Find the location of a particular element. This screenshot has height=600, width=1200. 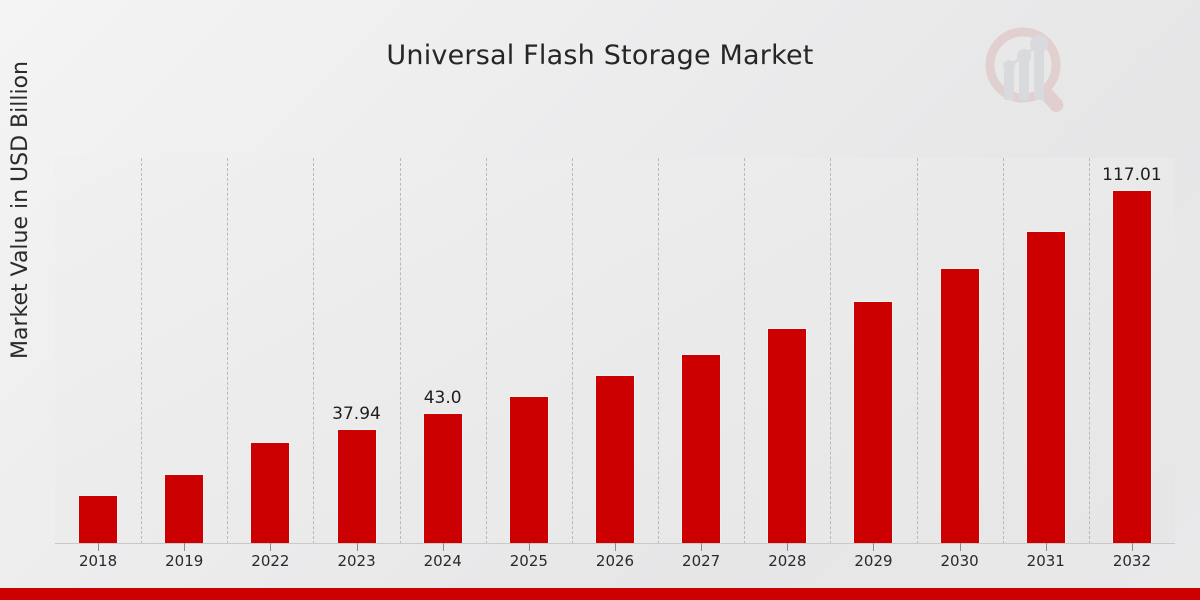

y-axis-label: Market Value in USD Billion is located at coordinates (20, 210).